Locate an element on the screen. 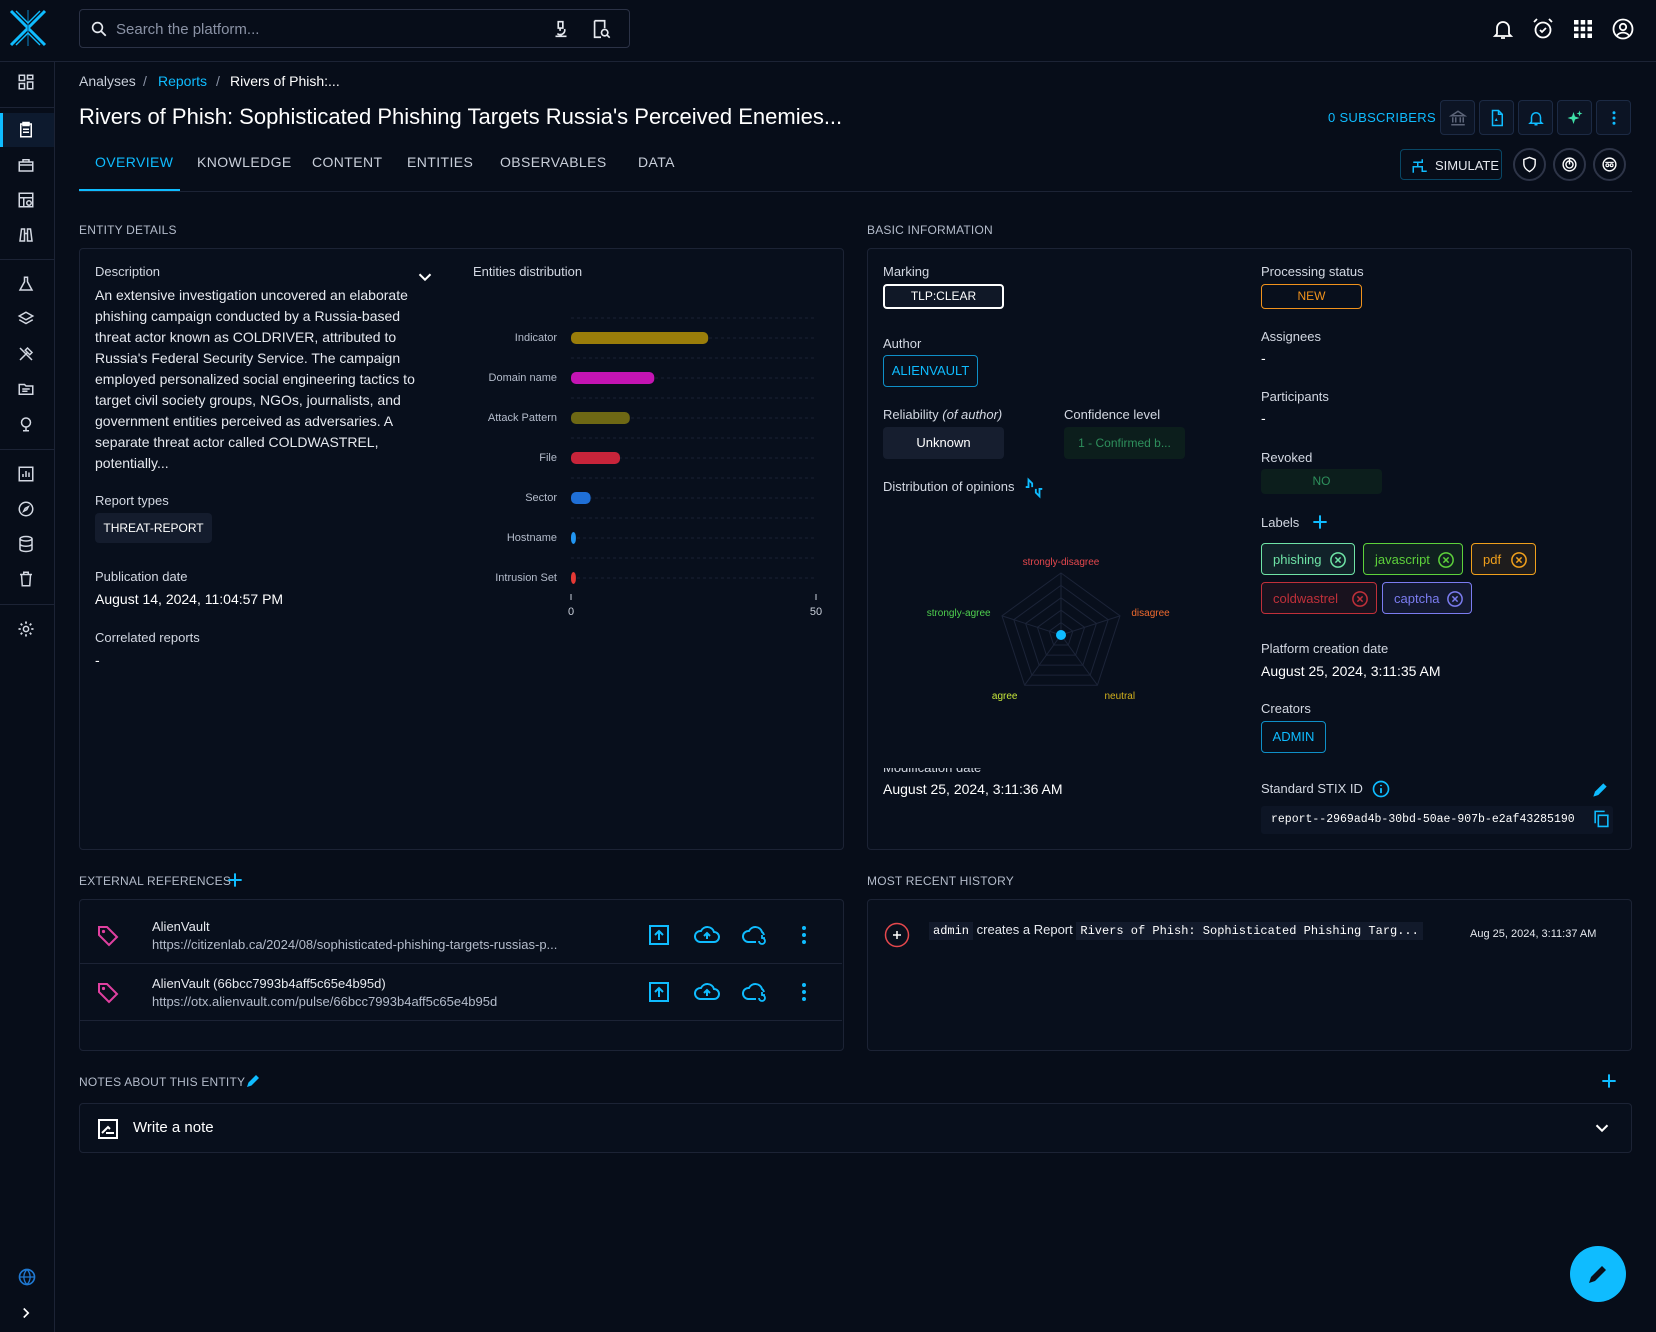 This screenshot has height=1332, width=1656. pencil-icon is located at coordinates (1597, 1274).